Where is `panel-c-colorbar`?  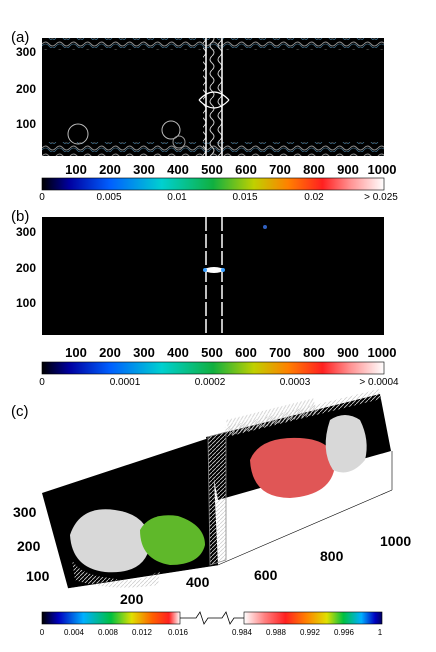 panel-c-colorbar is located at coordinates (212, 618).